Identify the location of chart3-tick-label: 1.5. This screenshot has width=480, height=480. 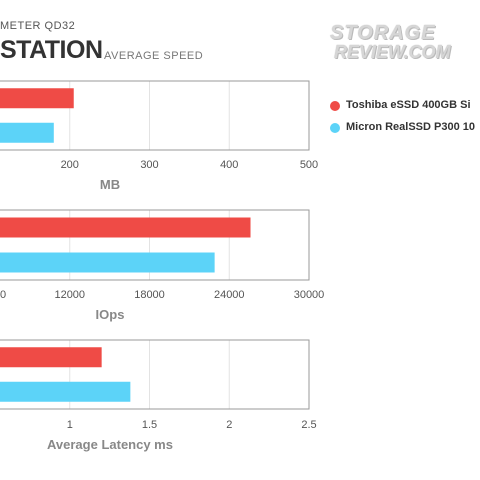
(149, 425).